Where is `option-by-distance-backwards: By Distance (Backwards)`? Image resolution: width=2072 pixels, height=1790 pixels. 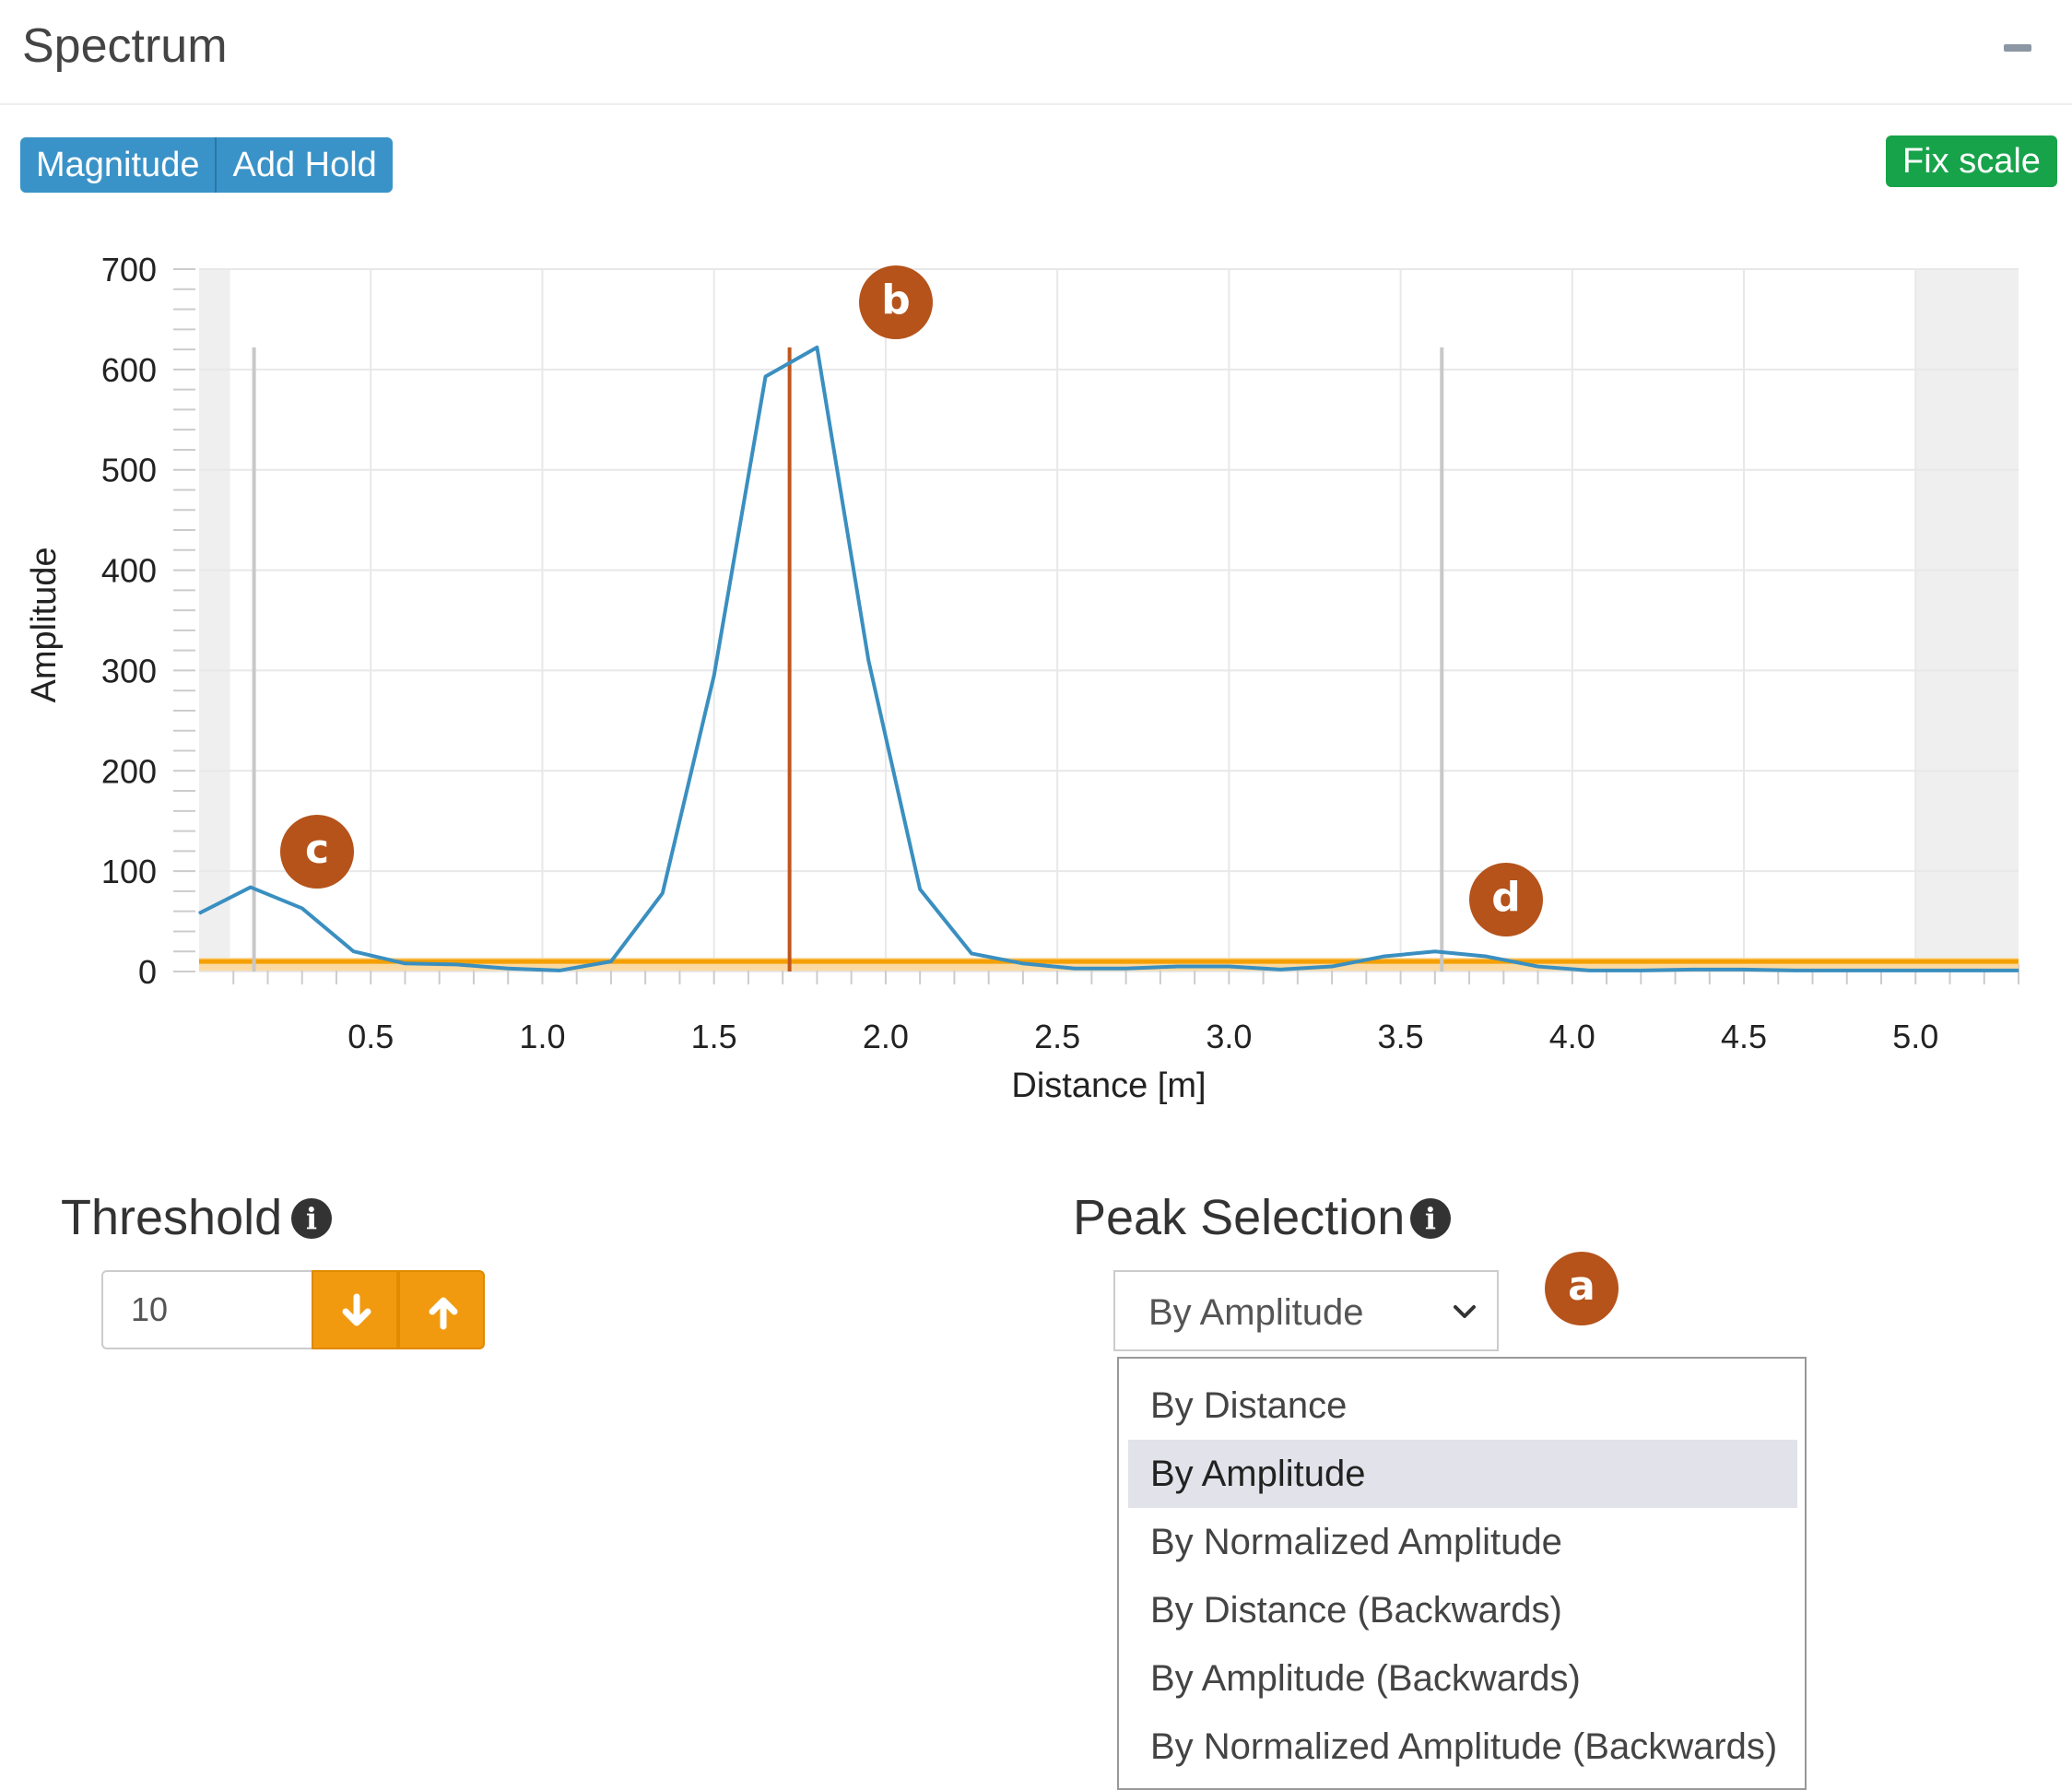
option-by-distance-backwards: By Distance (Backwards) is located at coordinates (1356, 1610).